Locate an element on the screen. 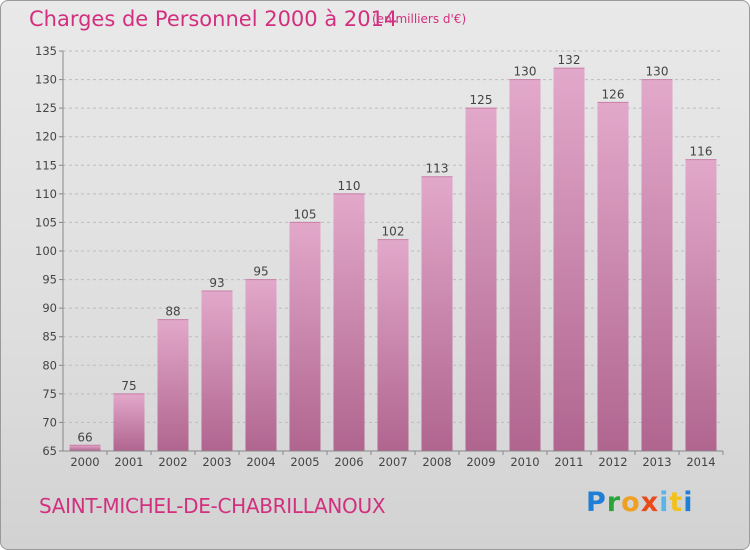  data-label: 102 is located at coordinates (393, 232).